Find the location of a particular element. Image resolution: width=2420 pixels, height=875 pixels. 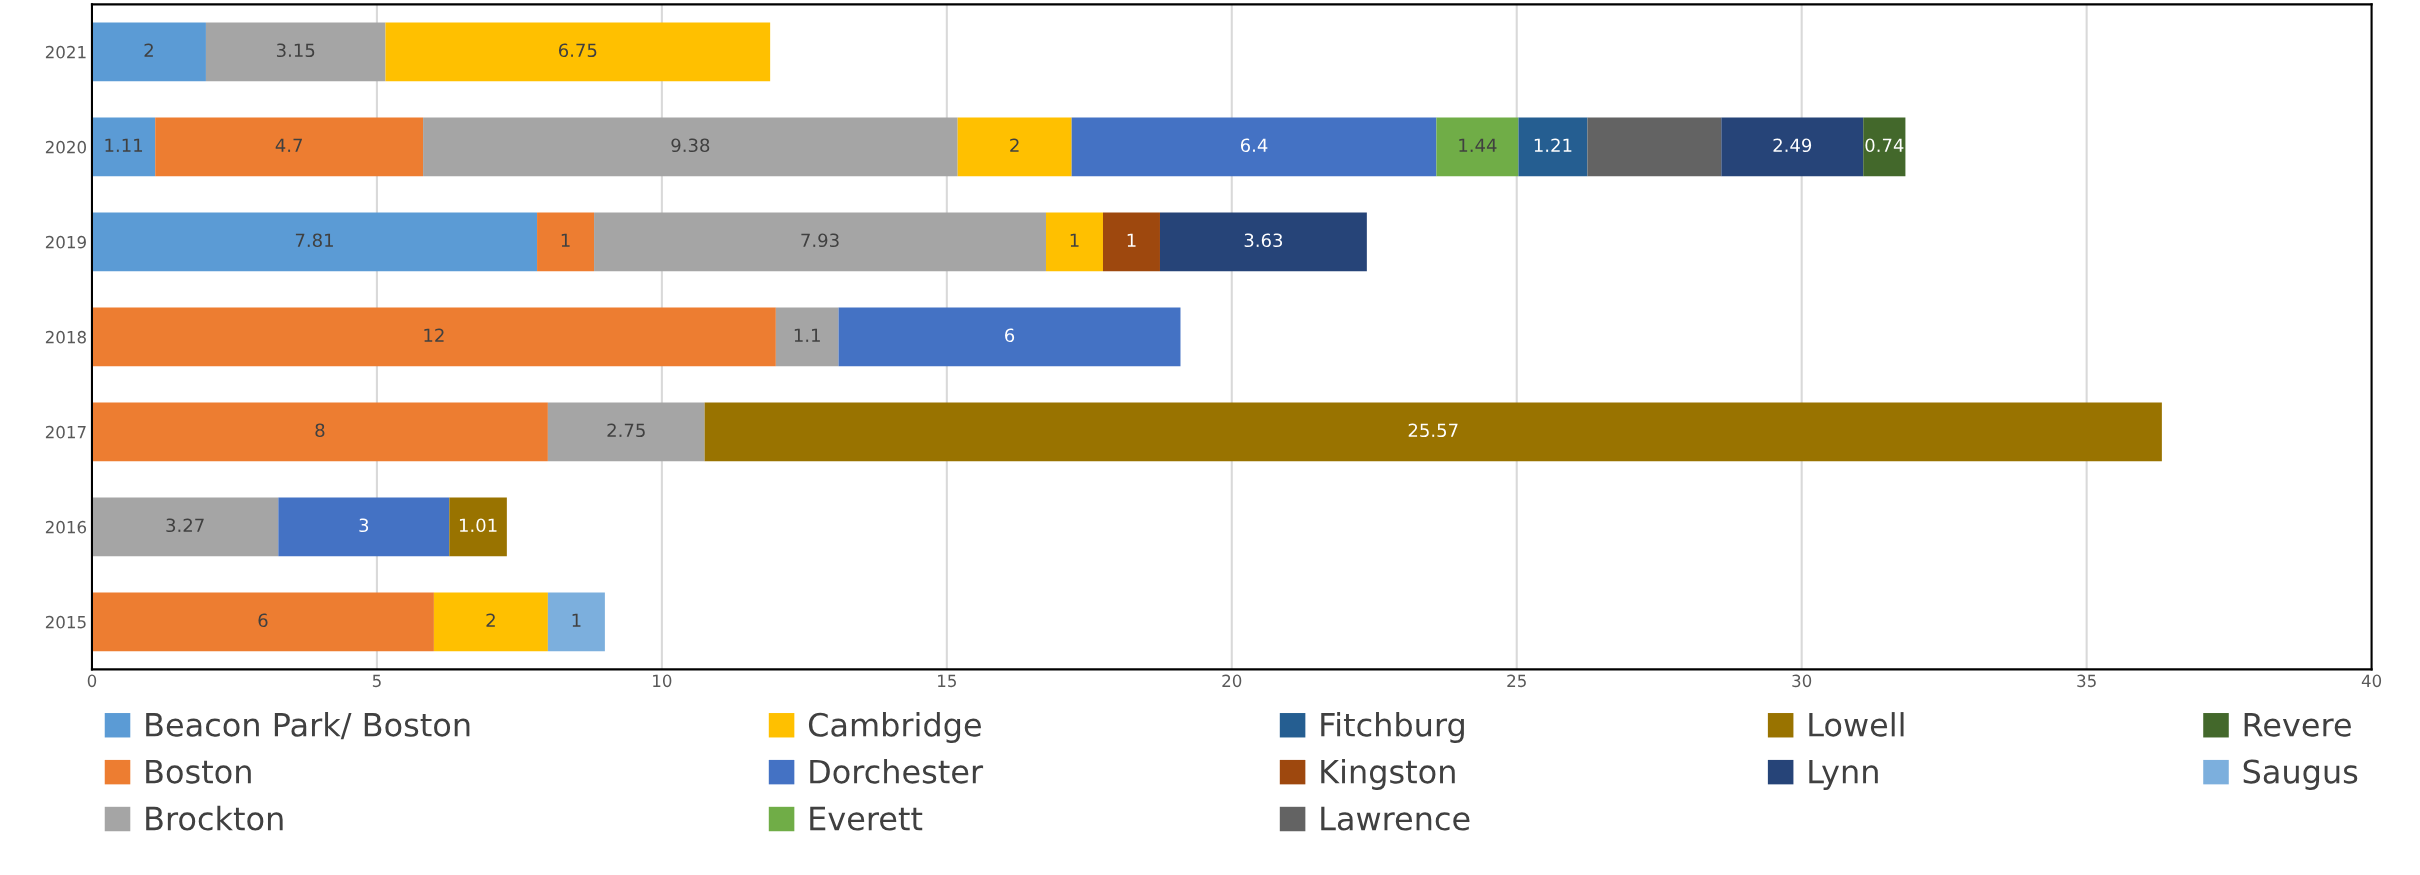

legend-label: Boston is located at coordinates (198, 771).